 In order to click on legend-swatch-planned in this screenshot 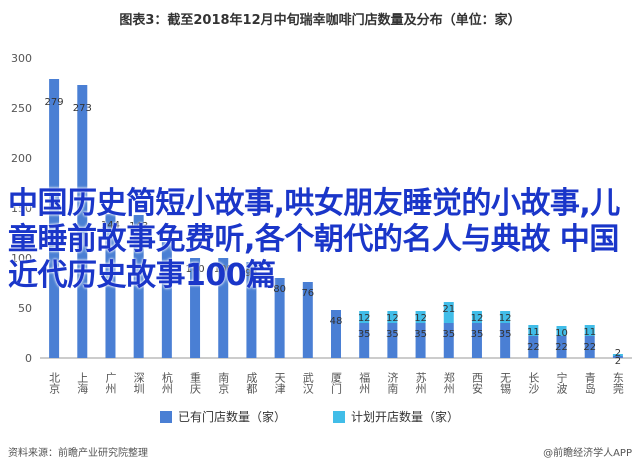, I will do `click(339, 417)`.